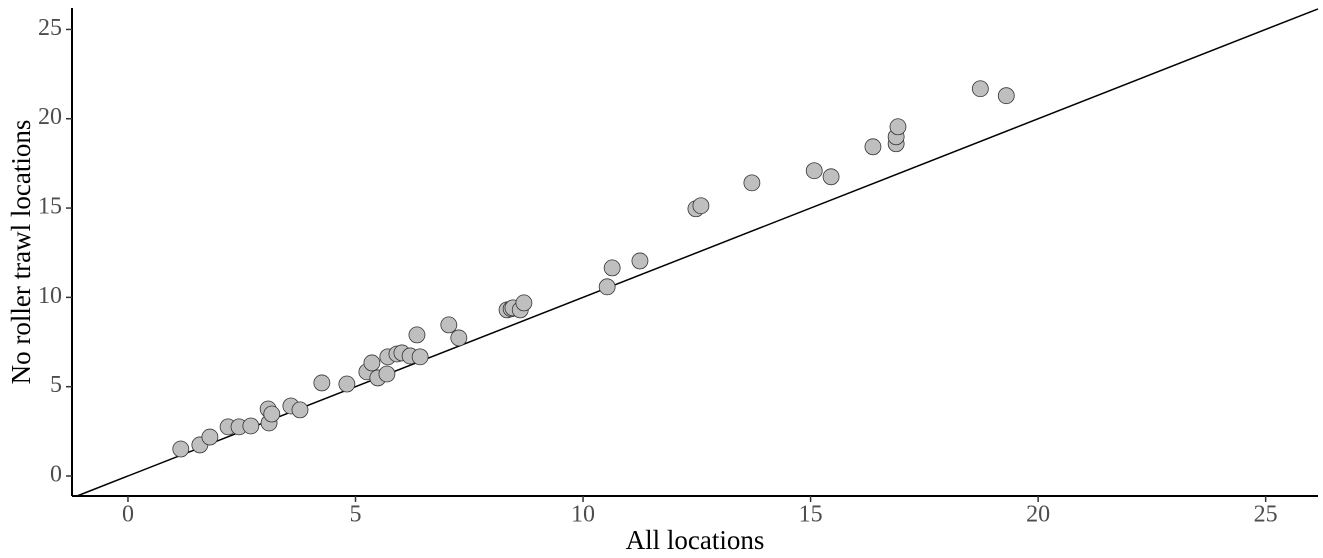  What do you see at coordinates (583, 515) in the screenshot?
I see `x-tick-label: 10` at bounding box center [583, 515].